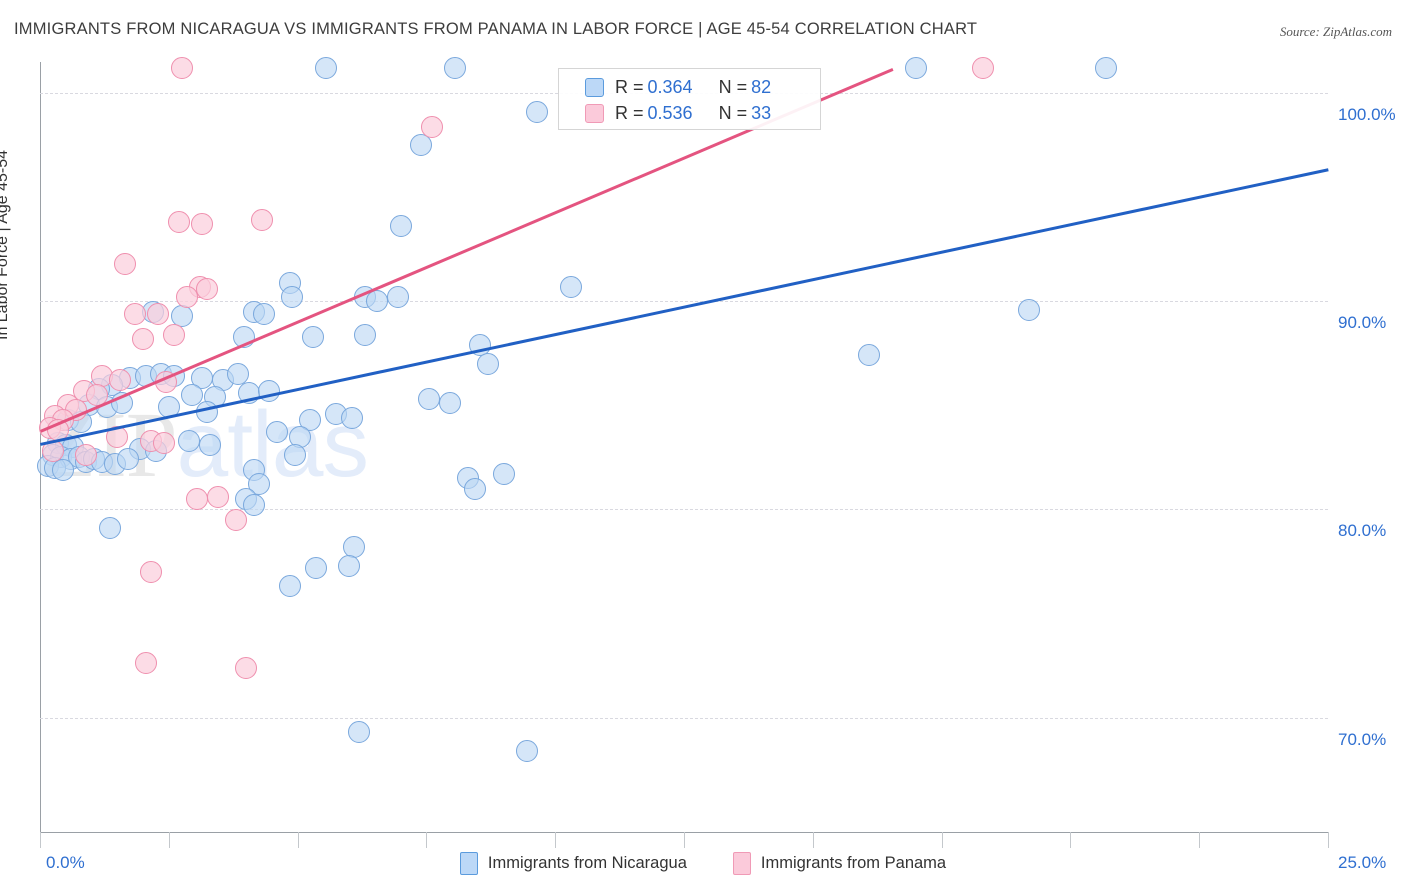 The height and width of the screenshot is (892, 1406). I want to click on x-axis-min-label: 0.0%, so click(65, 862).